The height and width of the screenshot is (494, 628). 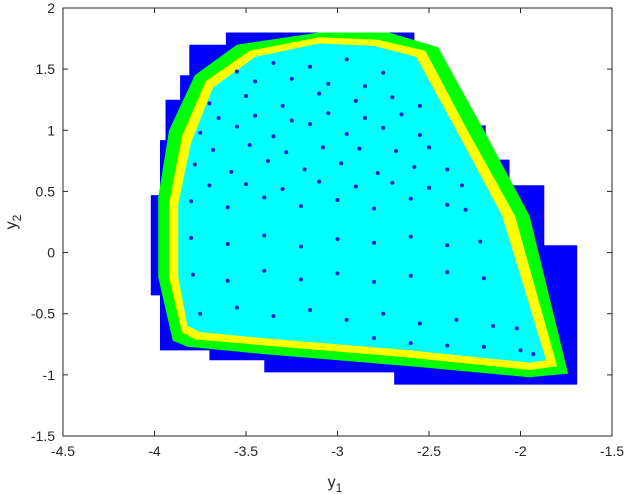 What do you see at coordinates (429, 451) in the screenshot?
I see `x-tick-label: -2.5` at bounding box center [429, 451].